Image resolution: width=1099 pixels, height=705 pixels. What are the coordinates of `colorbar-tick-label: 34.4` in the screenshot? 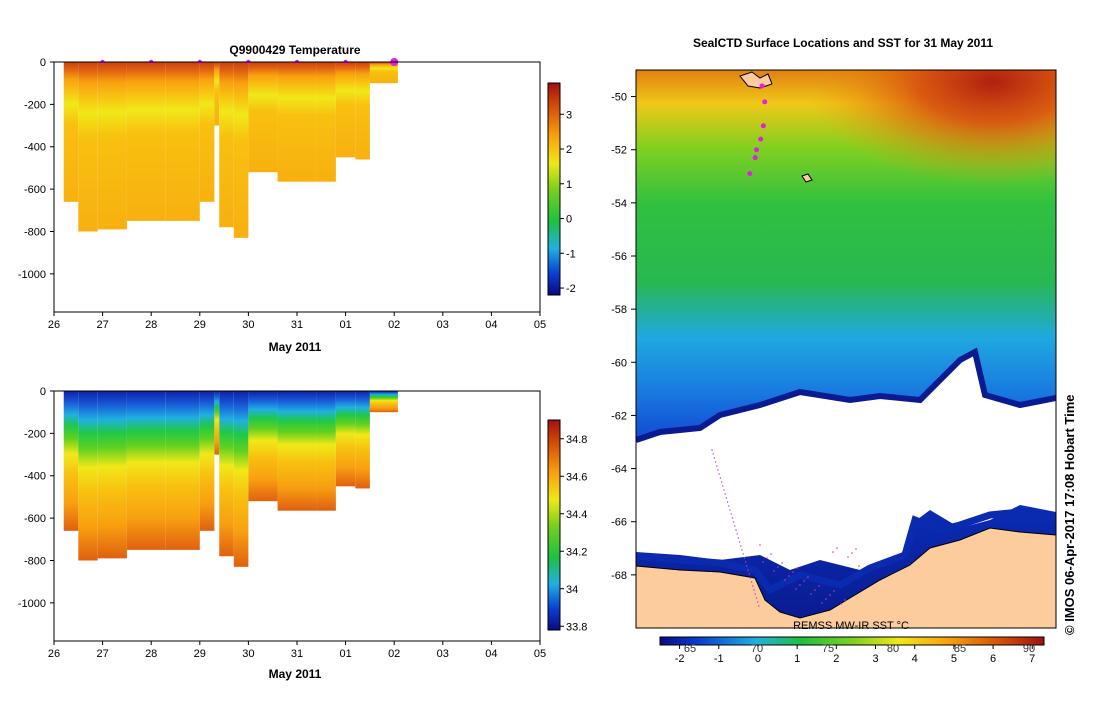 It's located at (576, 515).